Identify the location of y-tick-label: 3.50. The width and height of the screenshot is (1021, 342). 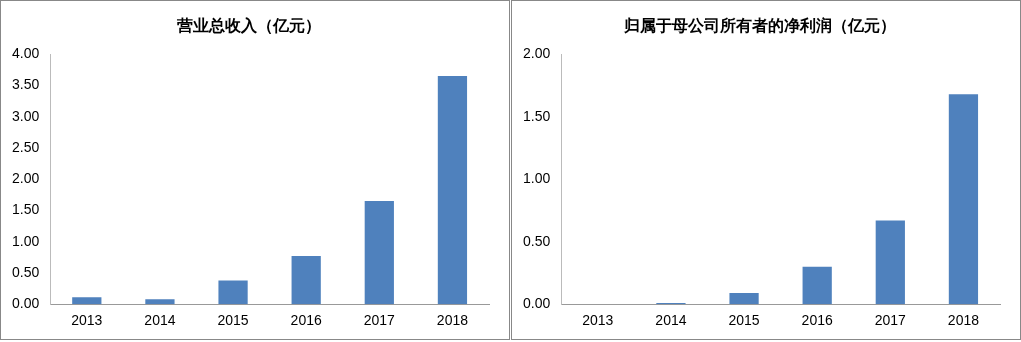
(26, 84).